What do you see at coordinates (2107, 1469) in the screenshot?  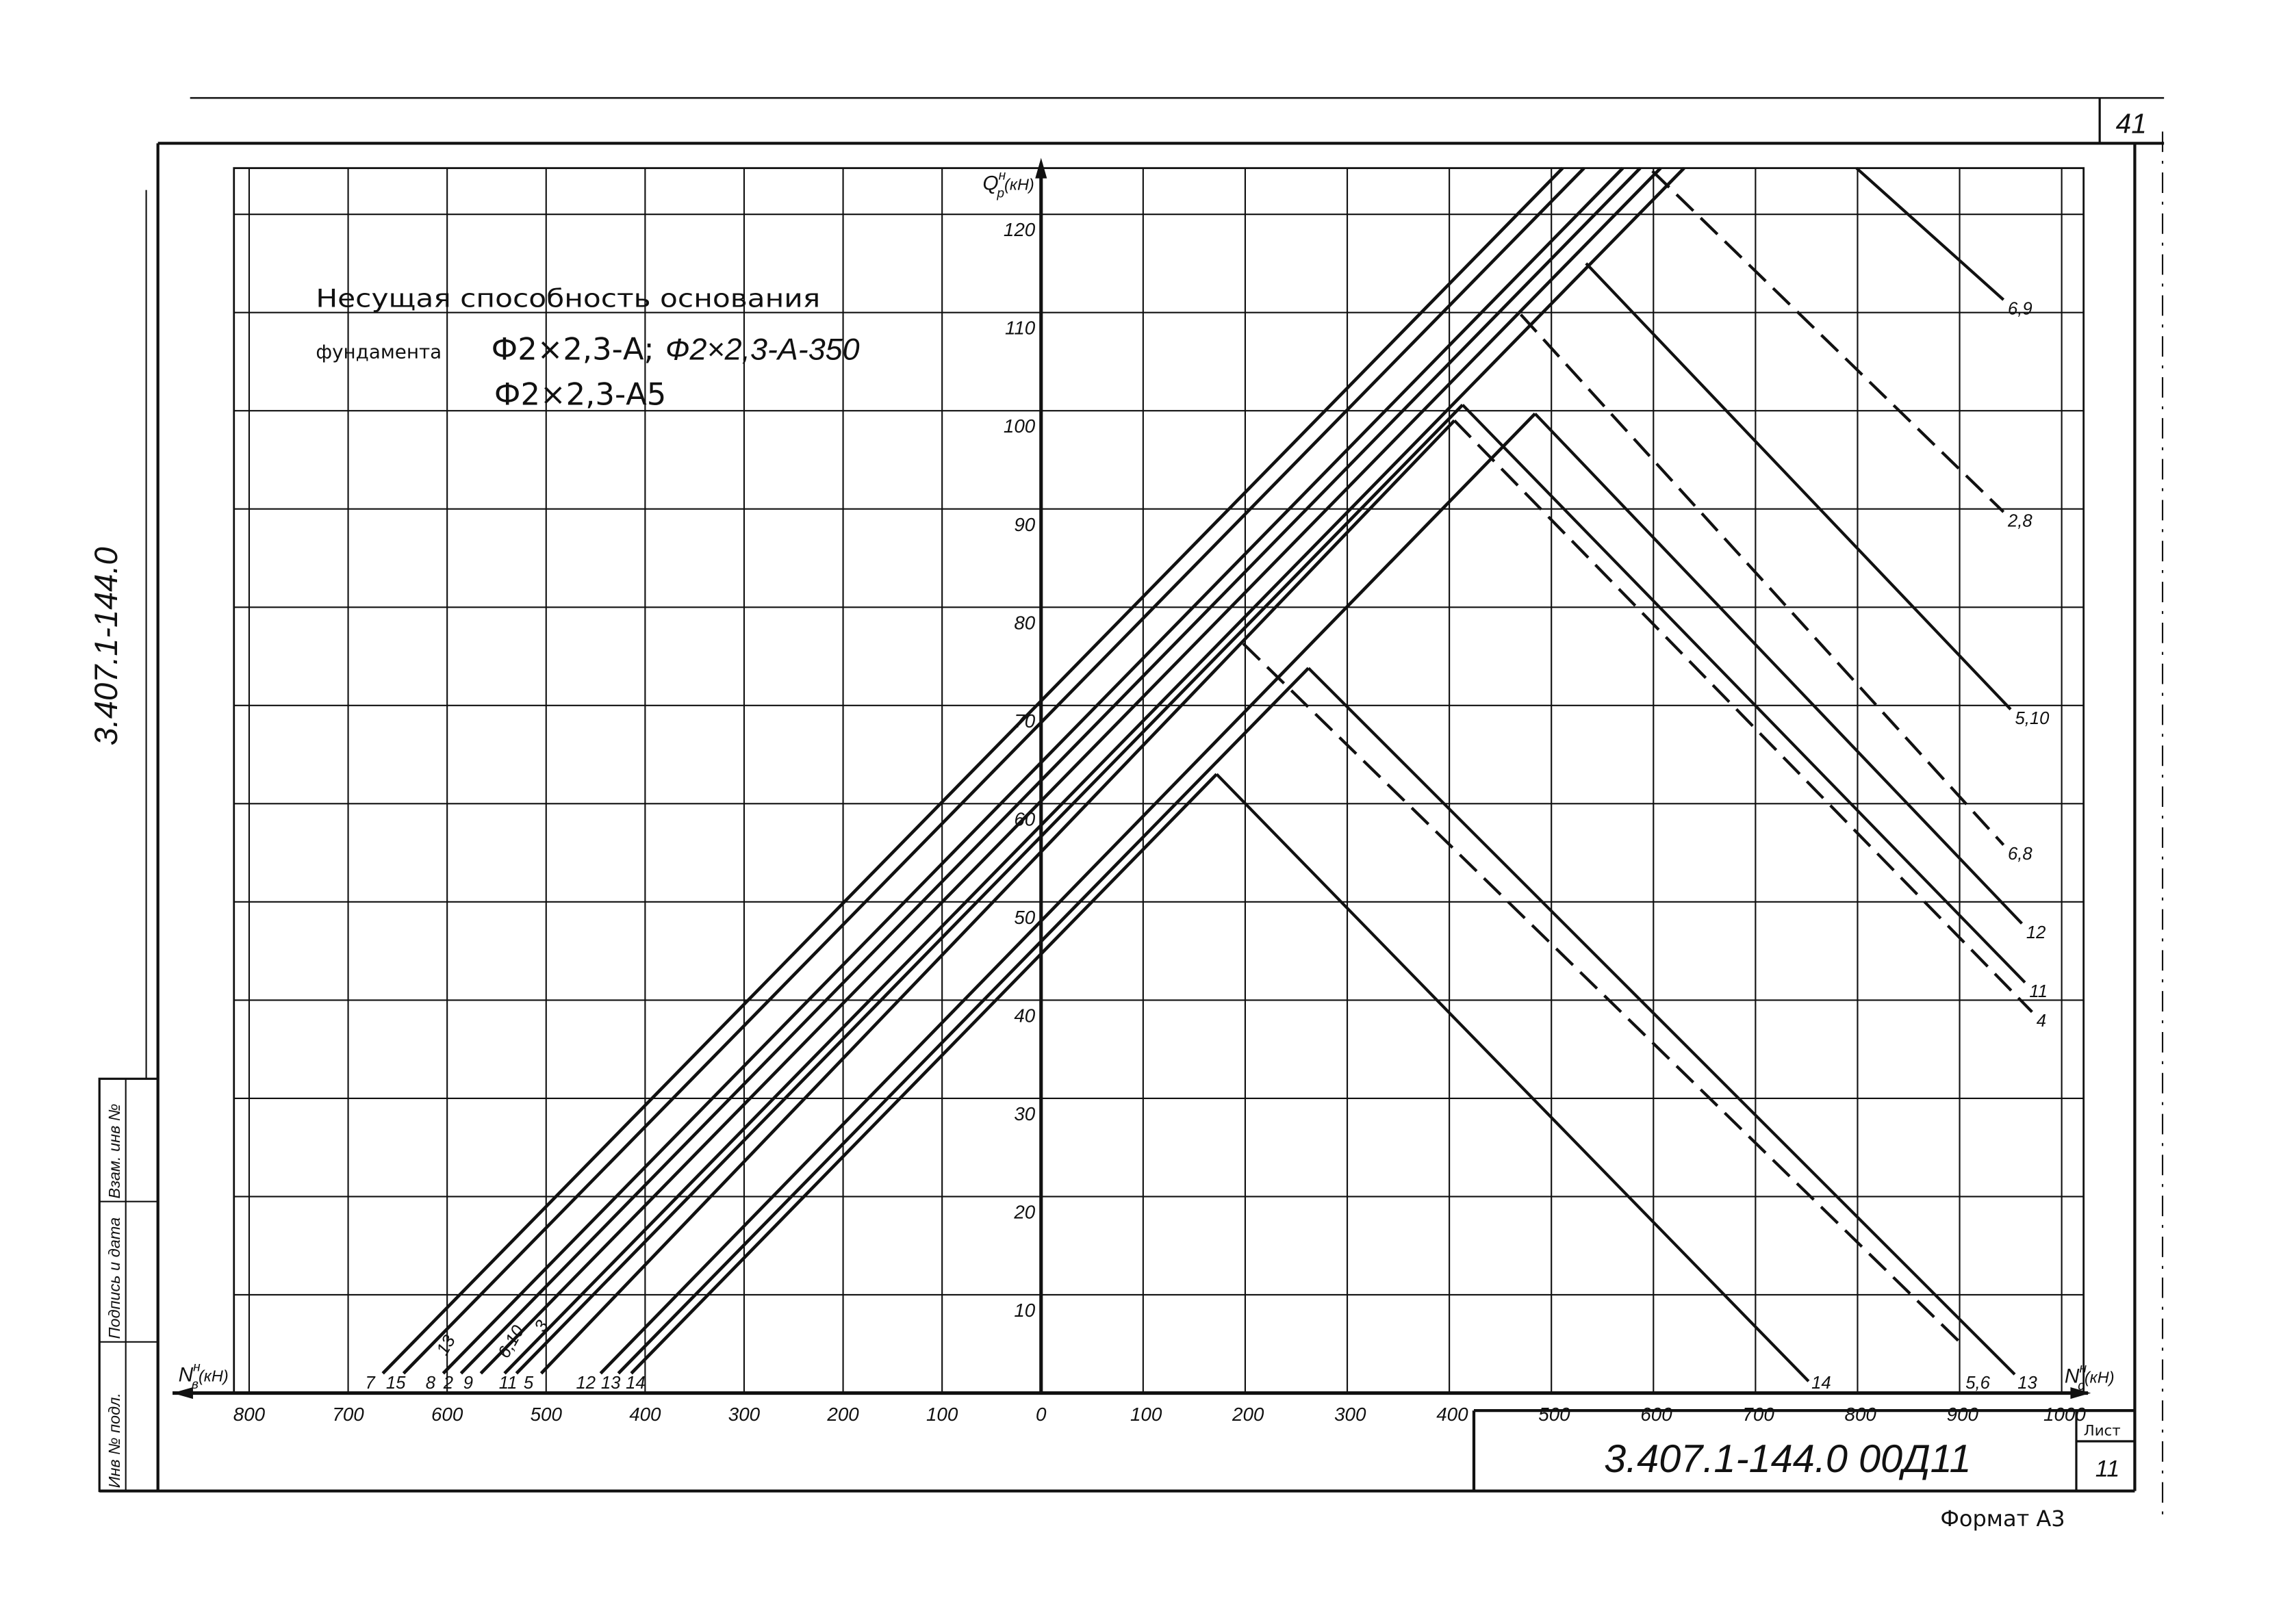 I see `sheet-number: 11` at bounding box center [2107, 1469].